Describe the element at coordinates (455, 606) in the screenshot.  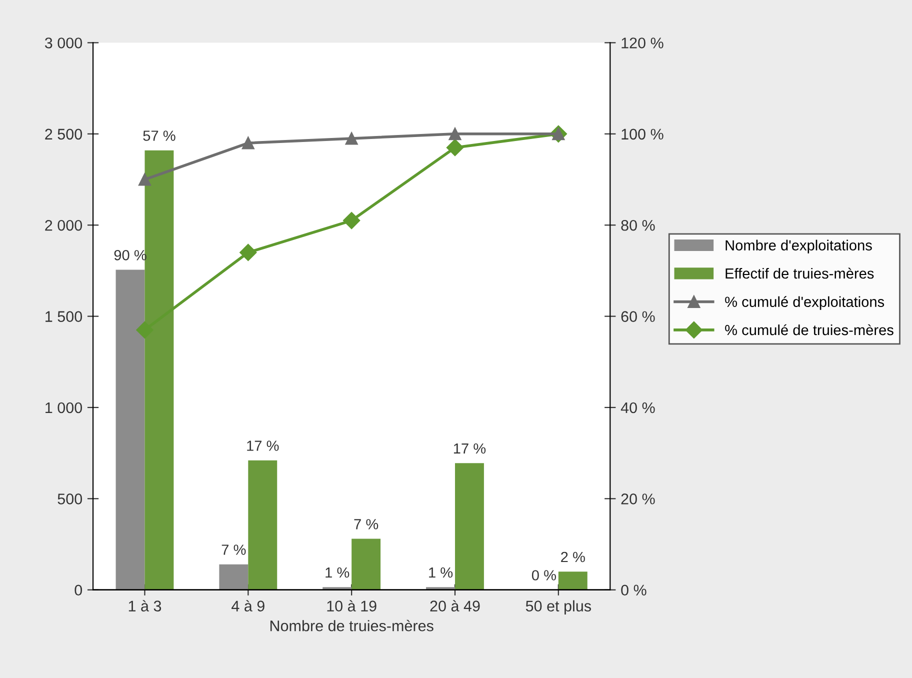
I see `x-tick-label: 20 à 49` at that location.